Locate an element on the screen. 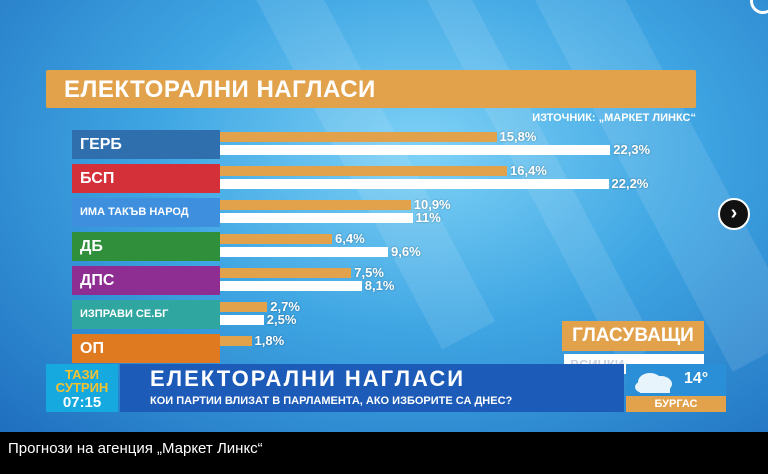 Image resolution: width=768 pixels, height=474 pixels. data-label: 1,8% is located at coordinates (269, 340).